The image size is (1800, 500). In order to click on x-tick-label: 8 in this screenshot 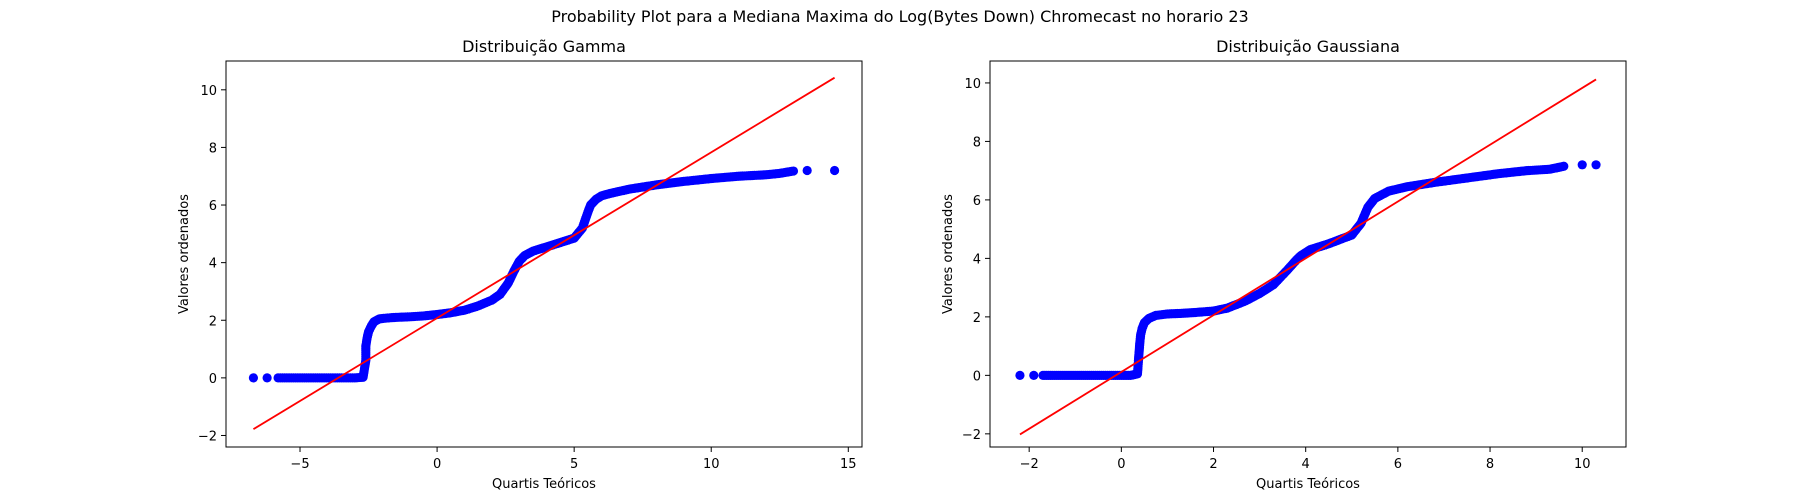, I will do `click(1490, 464)`.